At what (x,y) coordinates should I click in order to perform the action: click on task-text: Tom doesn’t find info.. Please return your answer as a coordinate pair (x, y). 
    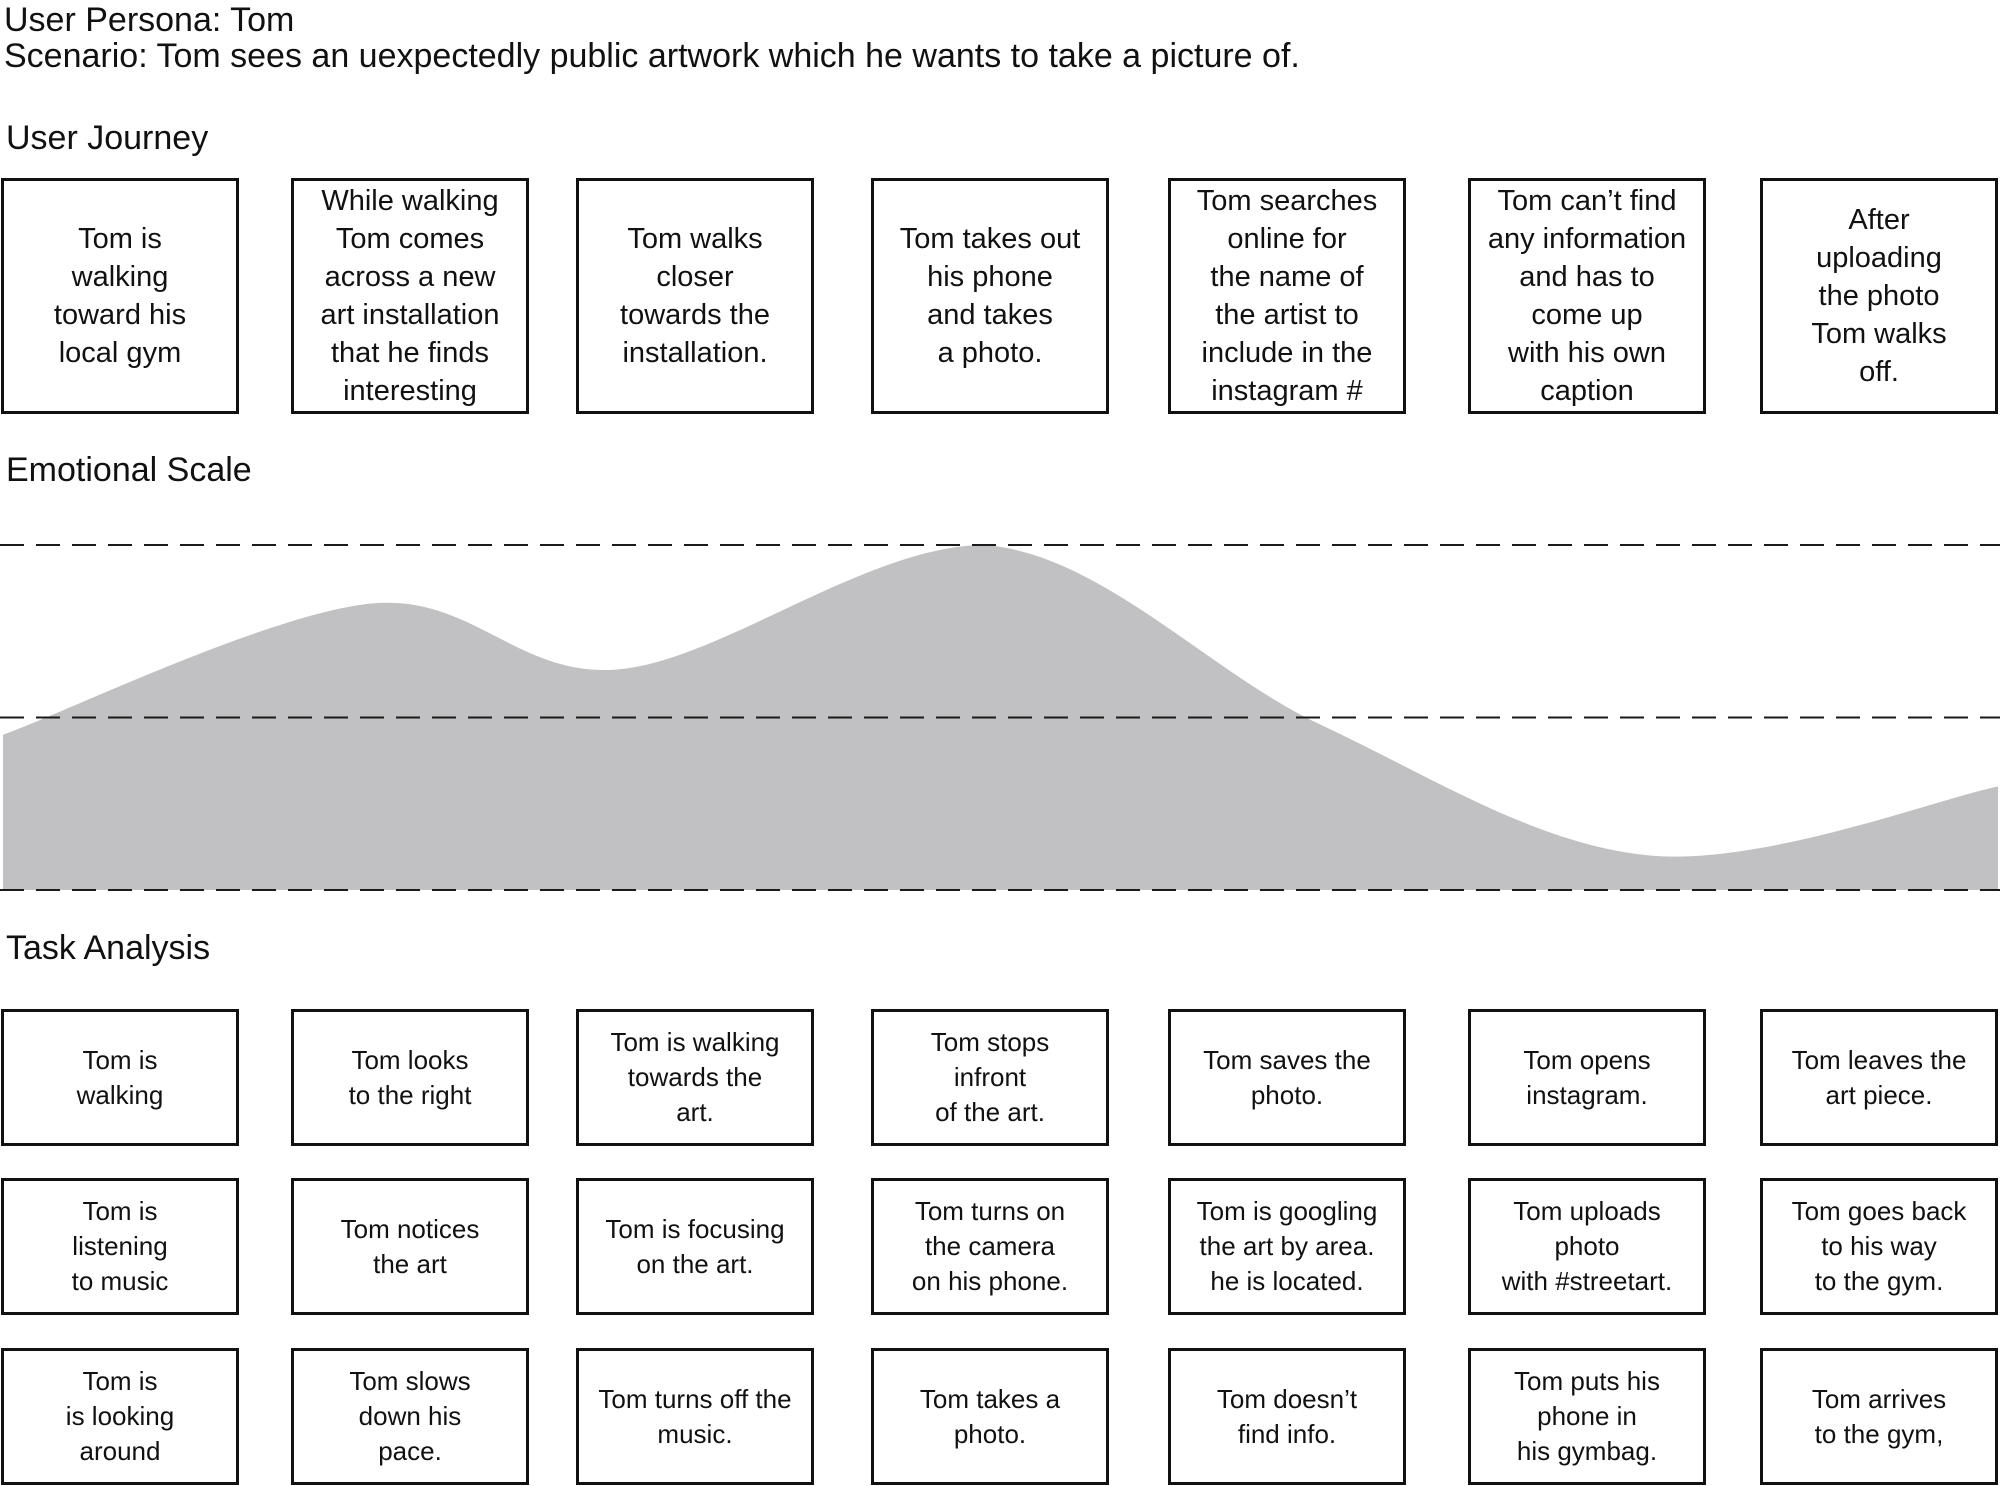
    Looking at the image, I should click on (1287, 1416).